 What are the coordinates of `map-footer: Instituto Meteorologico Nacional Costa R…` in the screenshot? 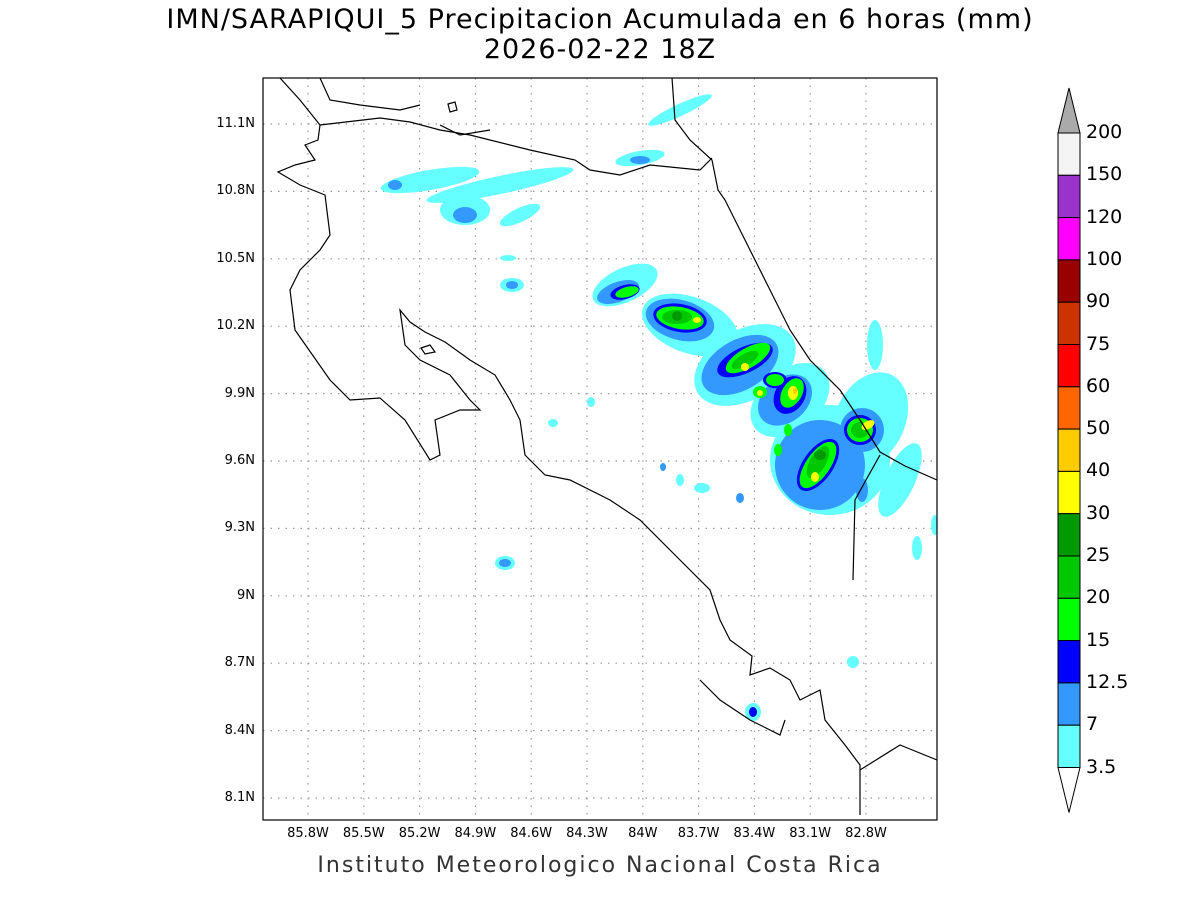 It's located at (600, 865).